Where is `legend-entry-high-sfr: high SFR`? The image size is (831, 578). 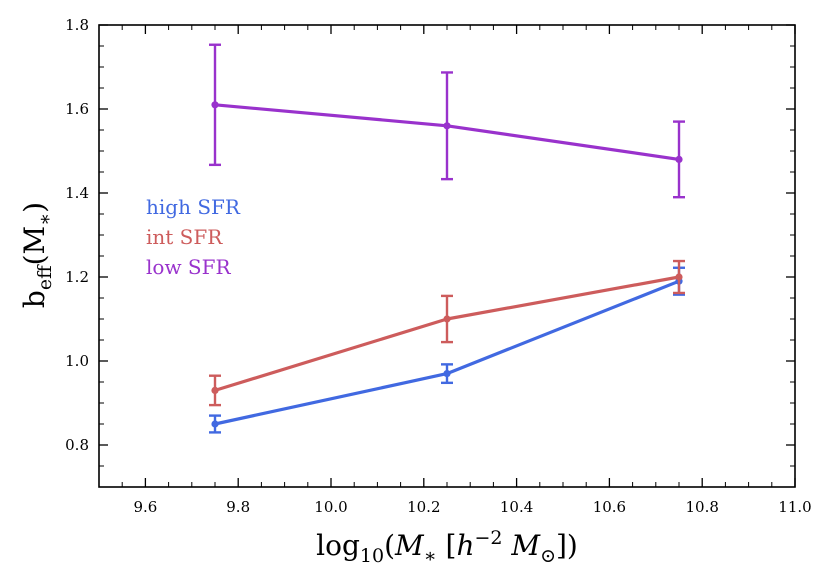
legend-entry-high-sfr: high SFR is located at coordinates (193, 207).